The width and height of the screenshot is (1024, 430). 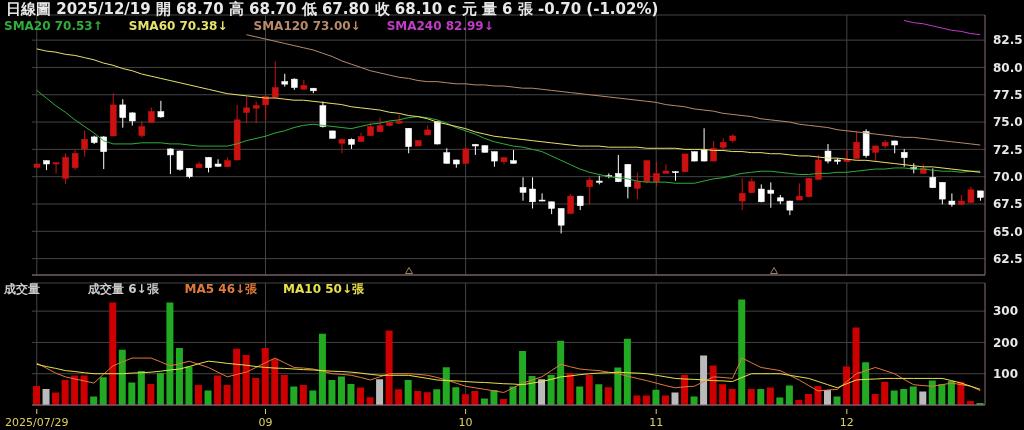 I want to click on y-tick-label: 75.0, so click(x=1008, y=122).